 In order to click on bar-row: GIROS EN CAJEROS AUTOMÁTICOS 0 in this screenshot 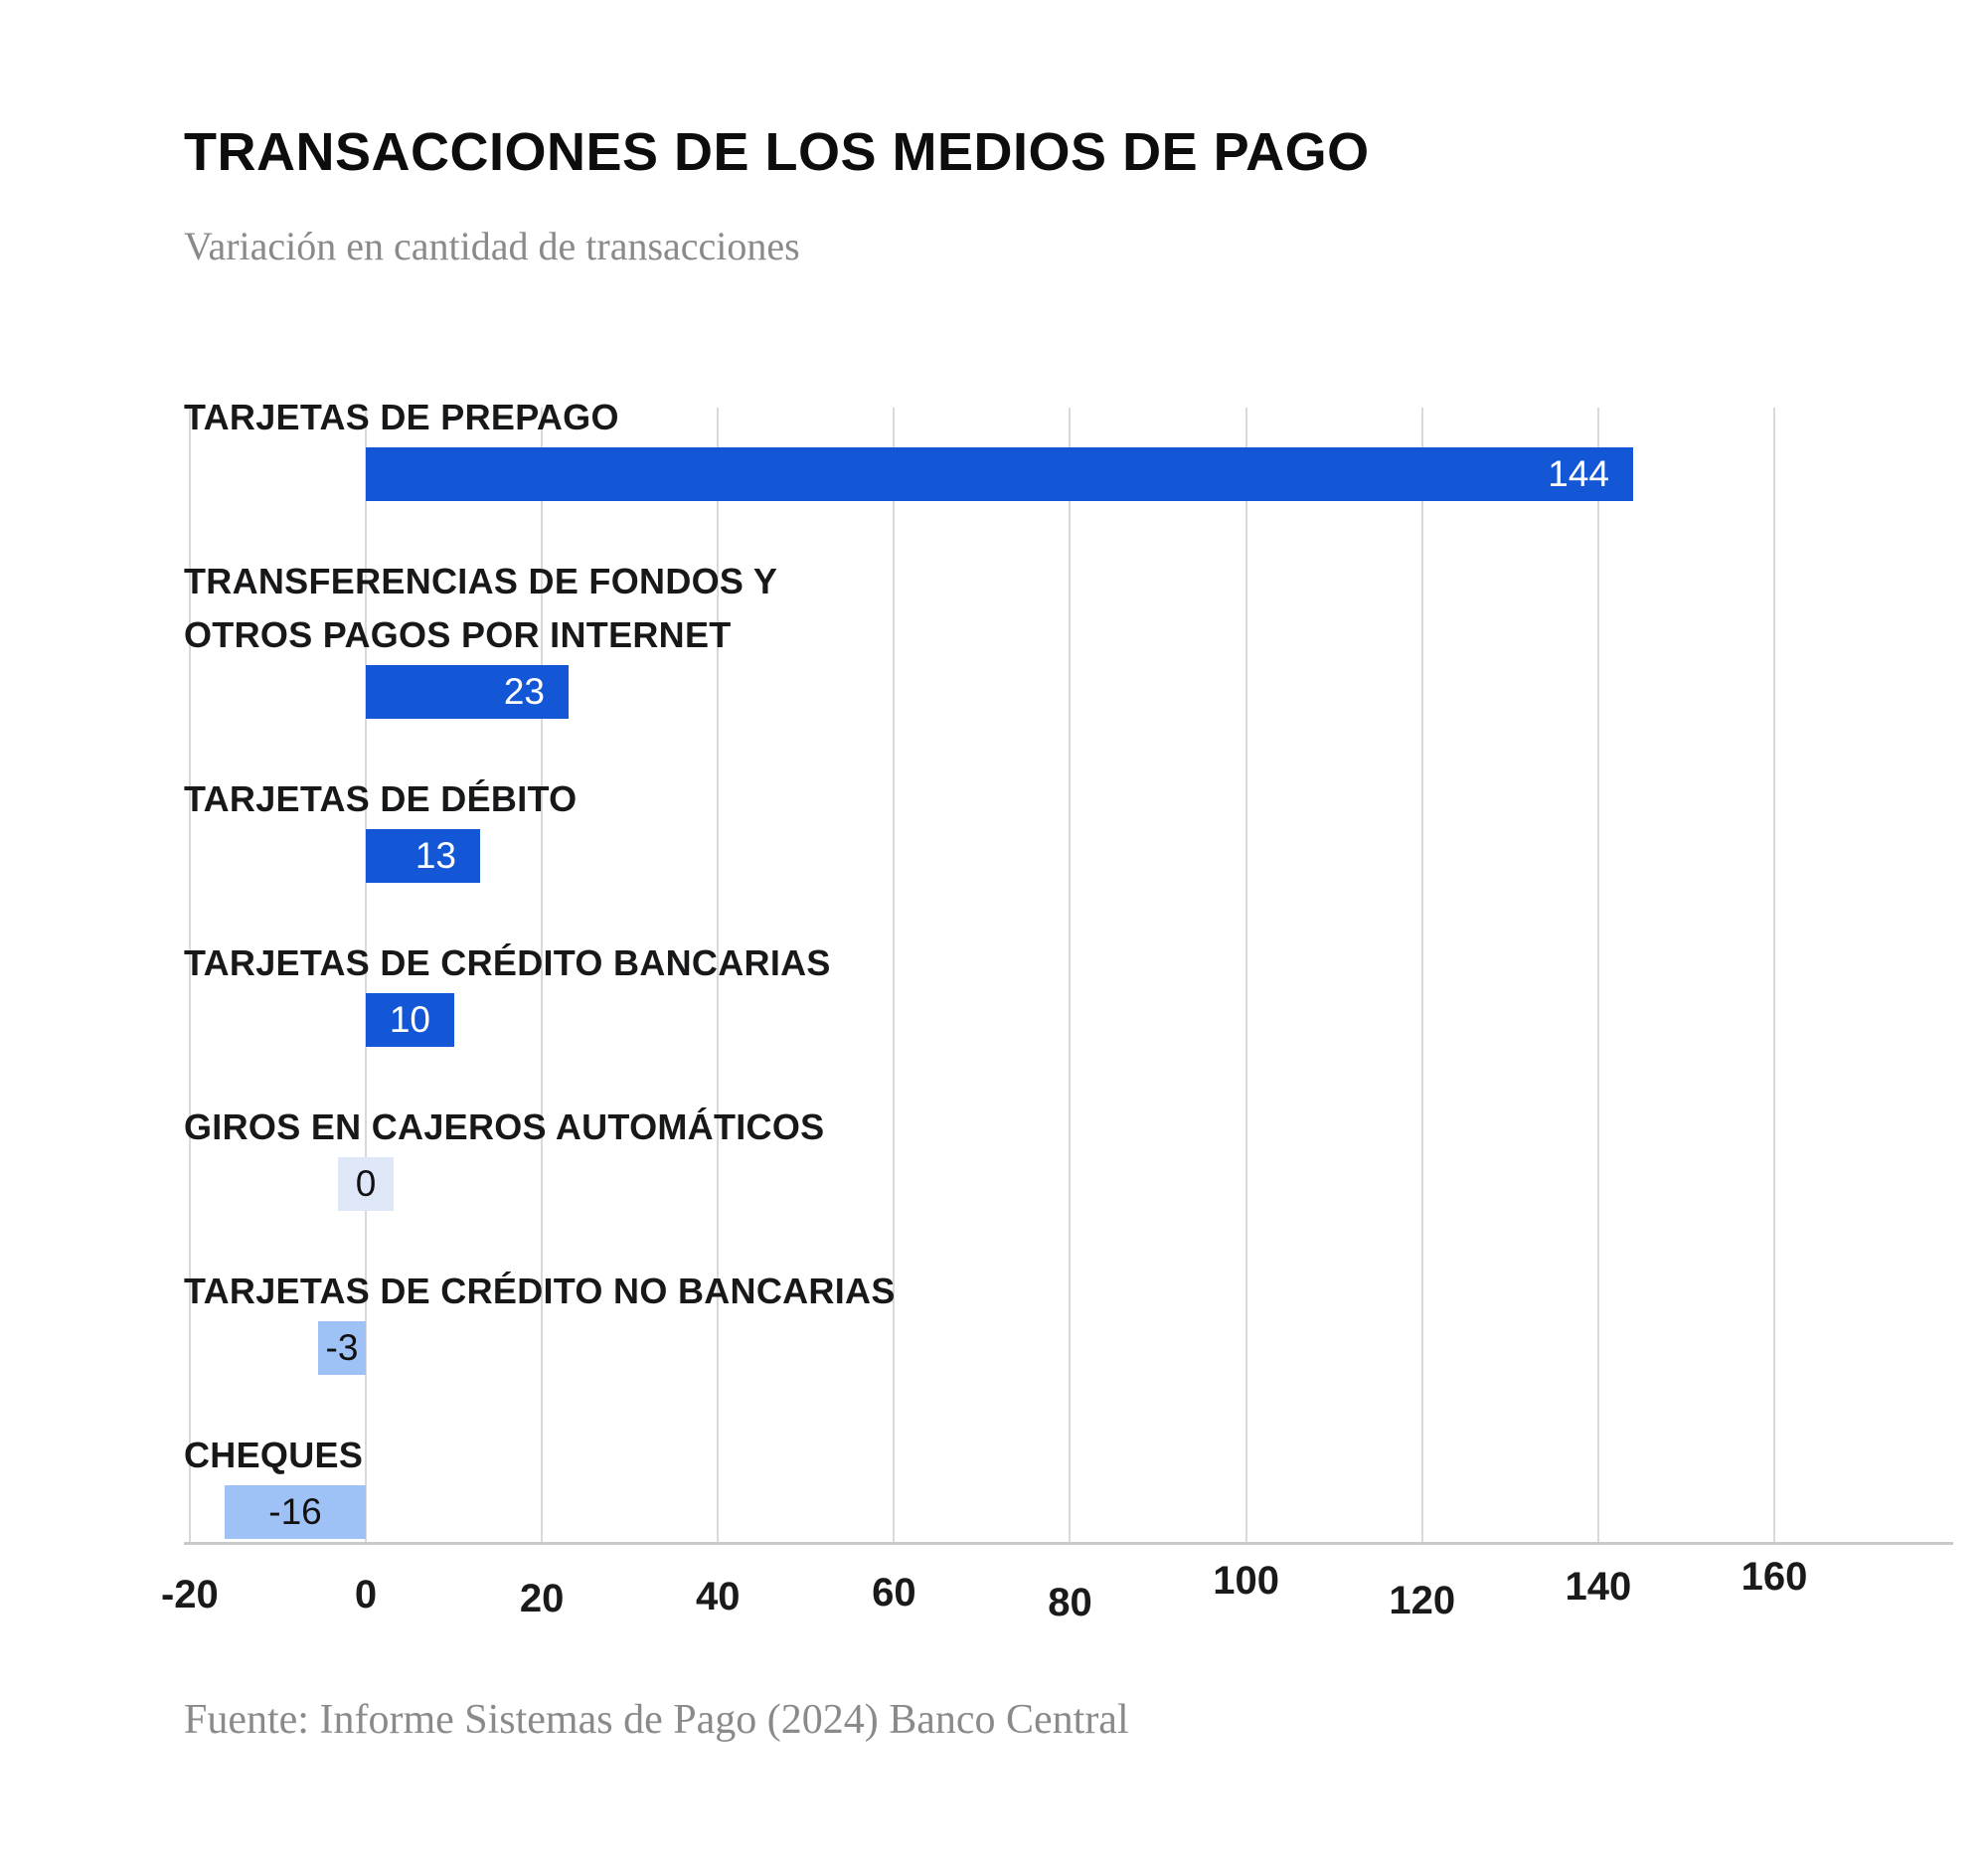, I will do `click(994, 1156)`.